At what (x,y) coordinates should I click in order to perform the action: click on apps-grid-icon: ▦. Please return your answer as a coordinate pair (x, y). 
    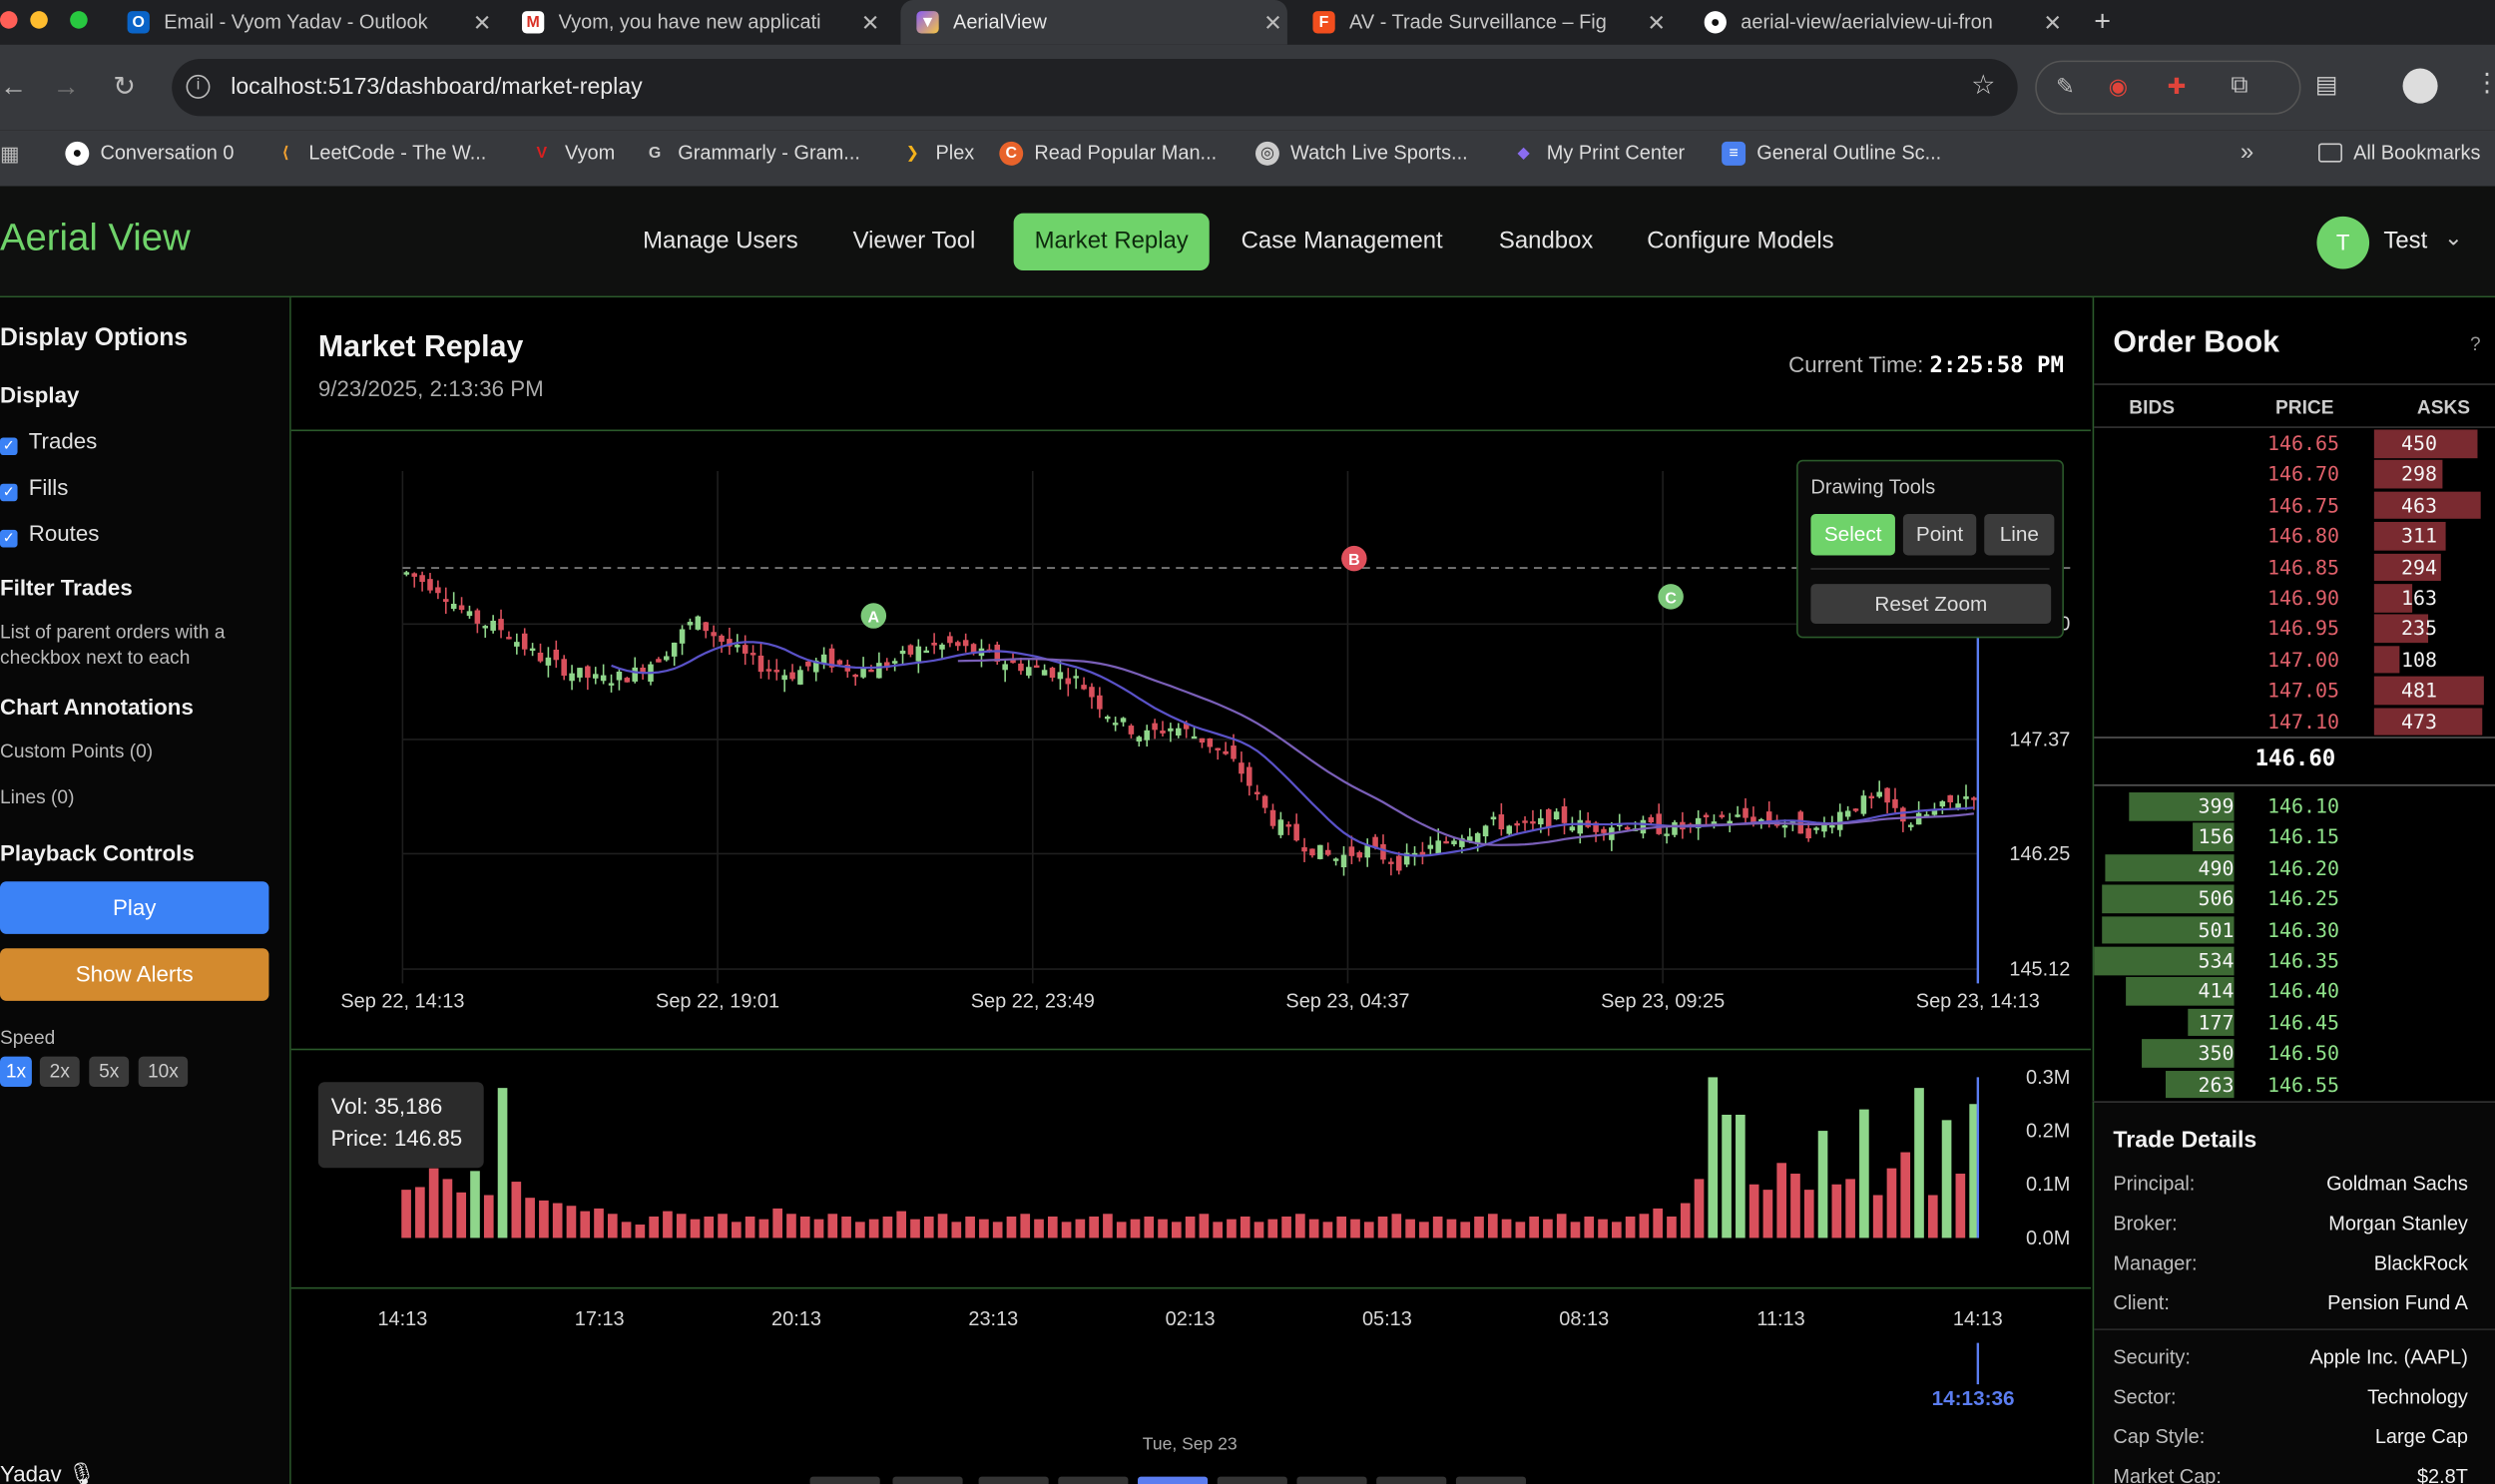
    Looking at the image, I should click on (10, 153).